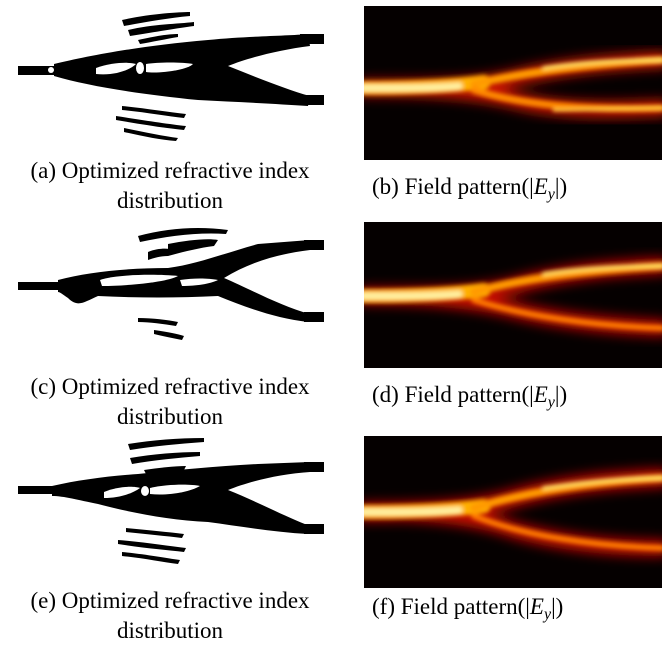 This screenshot has width=662, height=647. What do you see at coordinates (171, 501) in the screenshot?
I see `structure-image-e` at bounding box center [171, 501].